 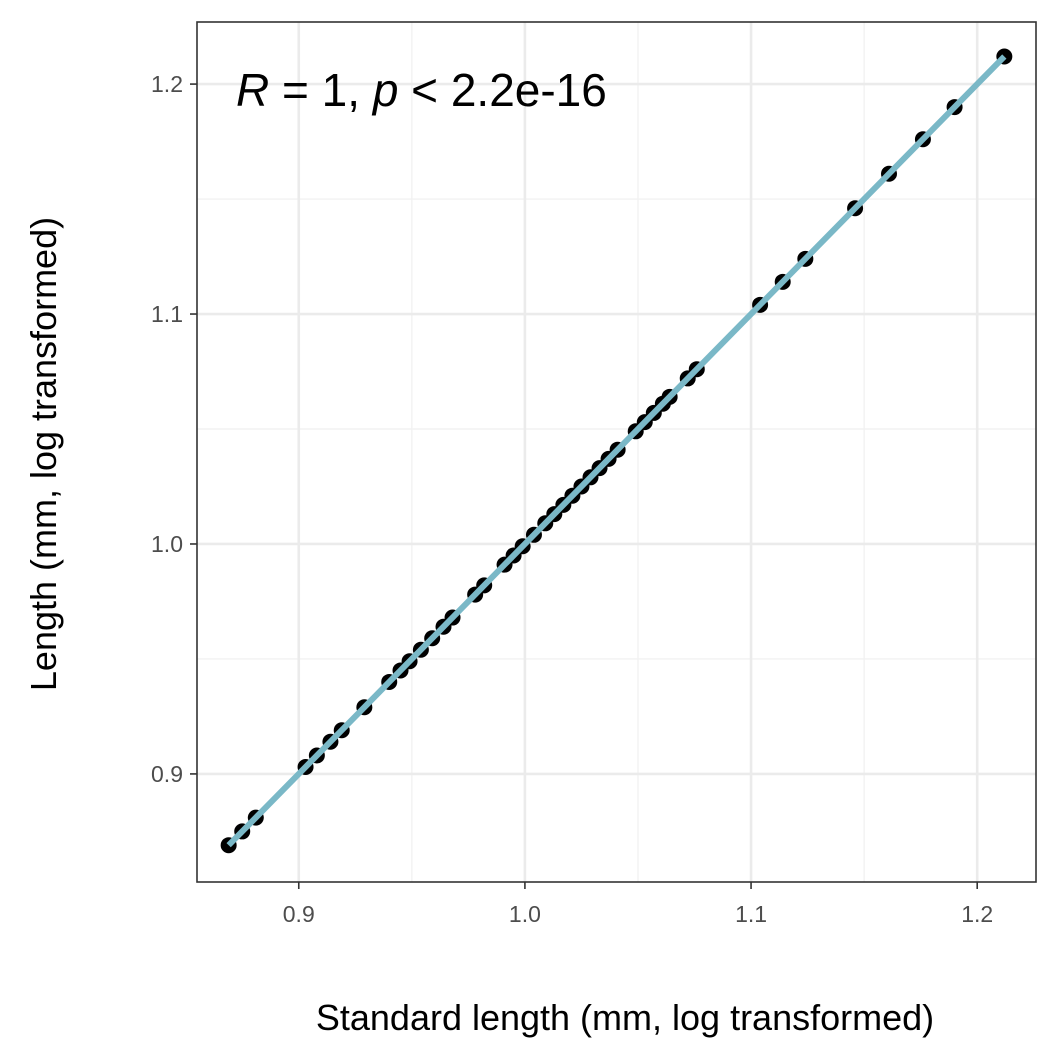 What do you see at coordinates (638, 904) in the screenshot?
I see `x-axis: 0.9 1.0 1.1 1.2` at bounding box center [638, 904].